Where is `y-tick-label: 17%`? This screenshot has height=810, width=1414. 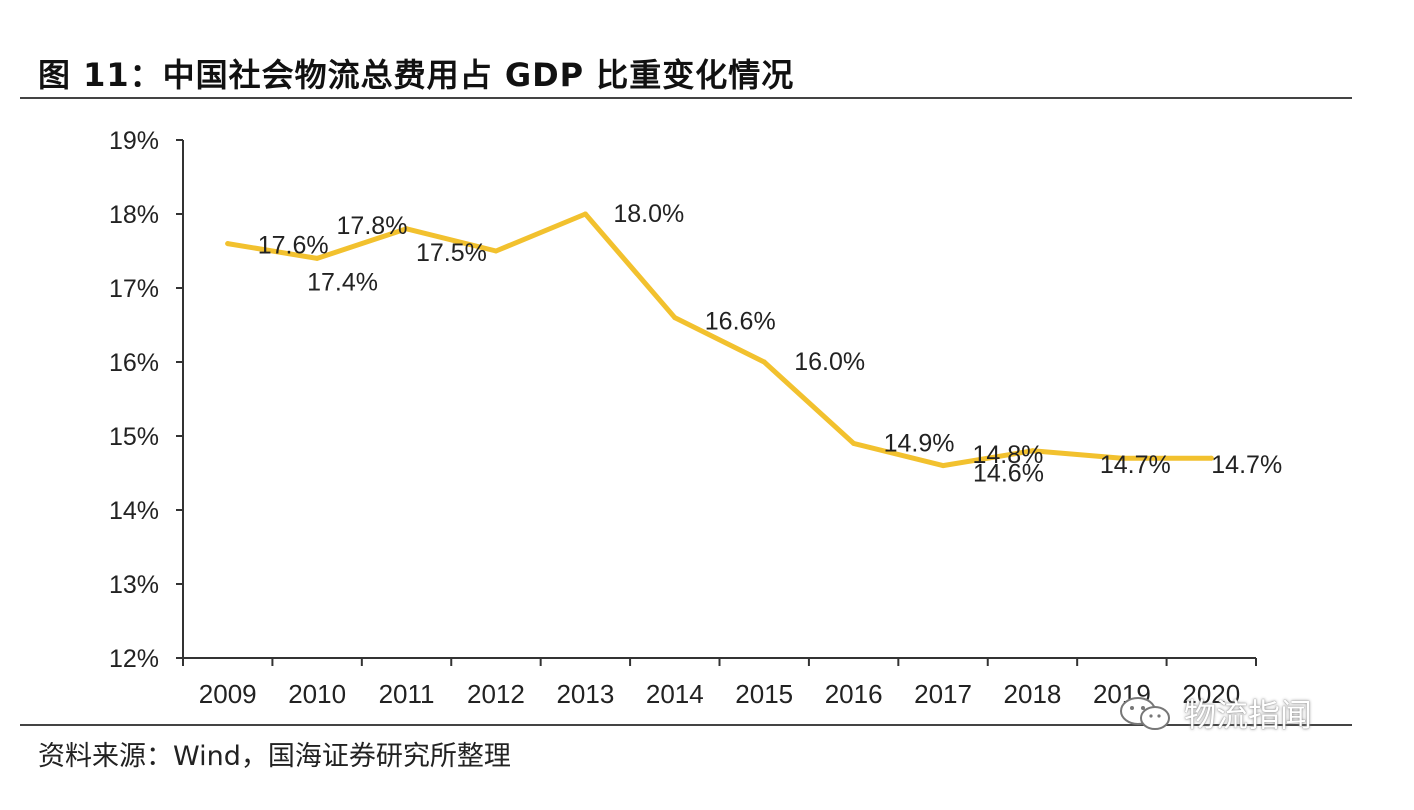 y-tick-label: 17% is located at coordinates (134, 289).